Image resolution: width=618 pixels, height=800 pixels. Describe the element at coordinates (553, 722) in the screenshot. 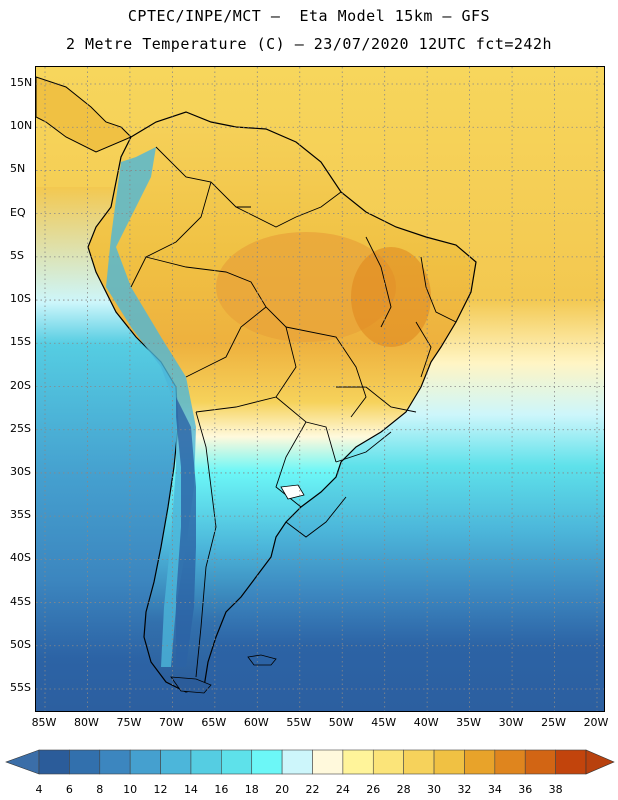

I see `lon-label: 25W` at that location.